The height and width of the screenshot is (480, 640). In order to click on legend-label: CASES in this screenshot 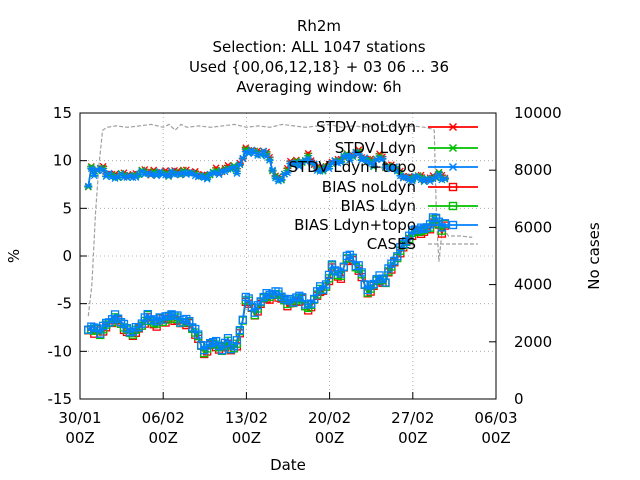, I will do `click(391, 244)`.